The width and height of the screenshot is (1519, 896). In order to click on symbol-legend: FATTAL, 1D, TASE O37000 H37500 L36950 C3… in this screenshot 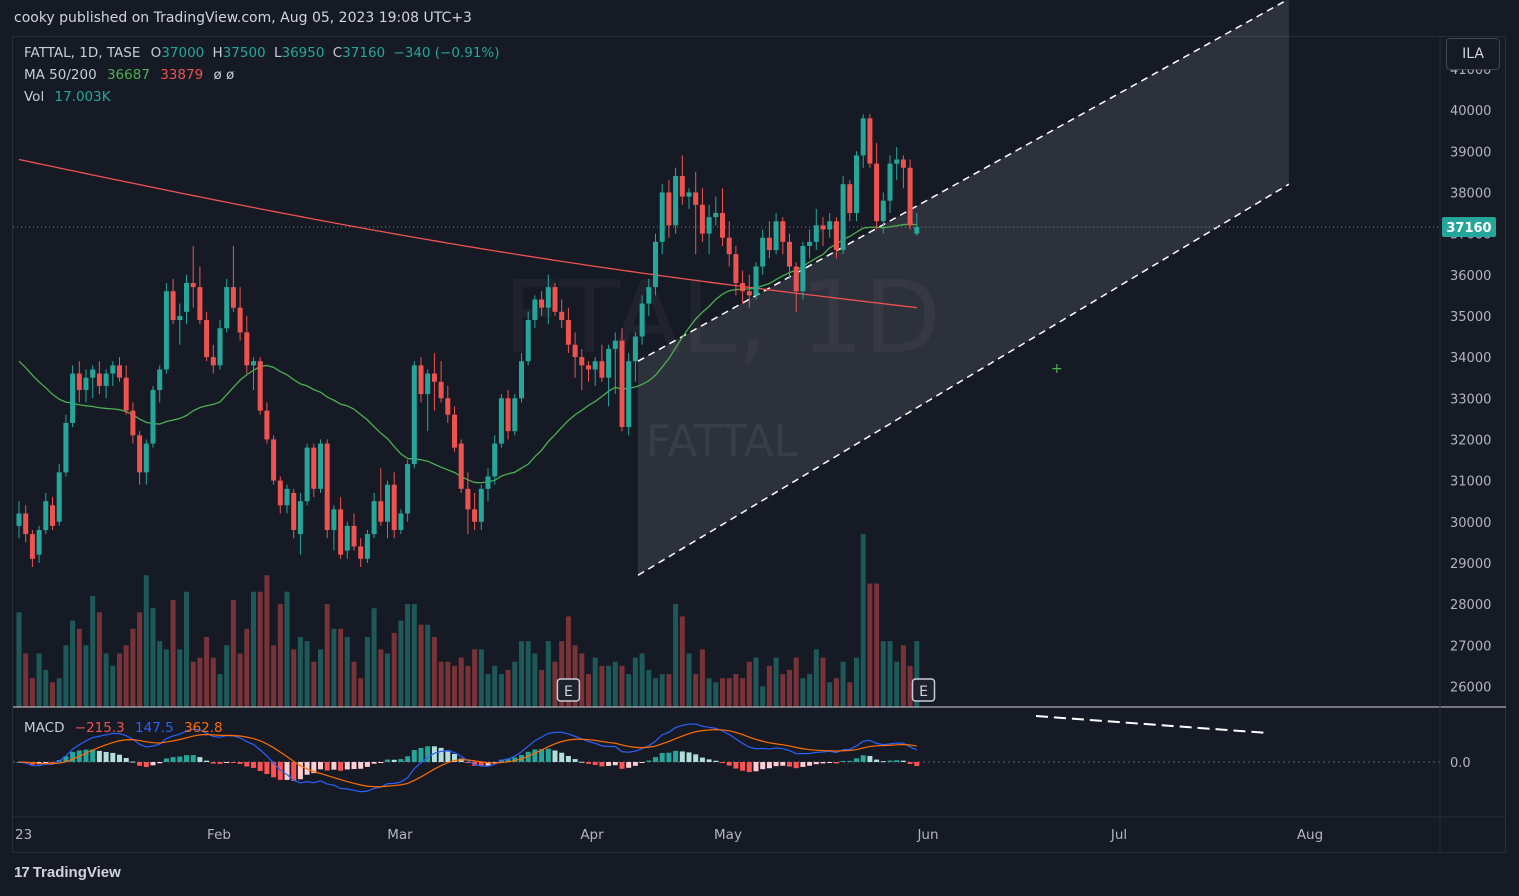, I will do `click(262, 53)`.